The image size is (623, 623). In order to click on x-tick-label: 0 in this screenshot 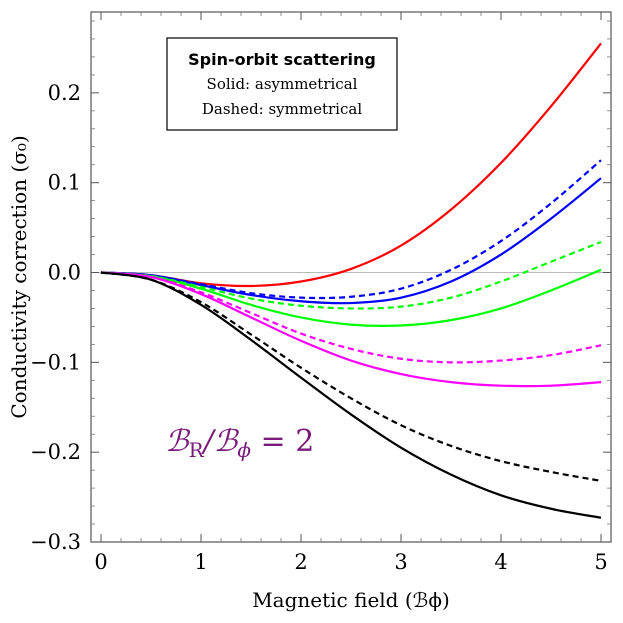, I will do `click(100, 562)`.